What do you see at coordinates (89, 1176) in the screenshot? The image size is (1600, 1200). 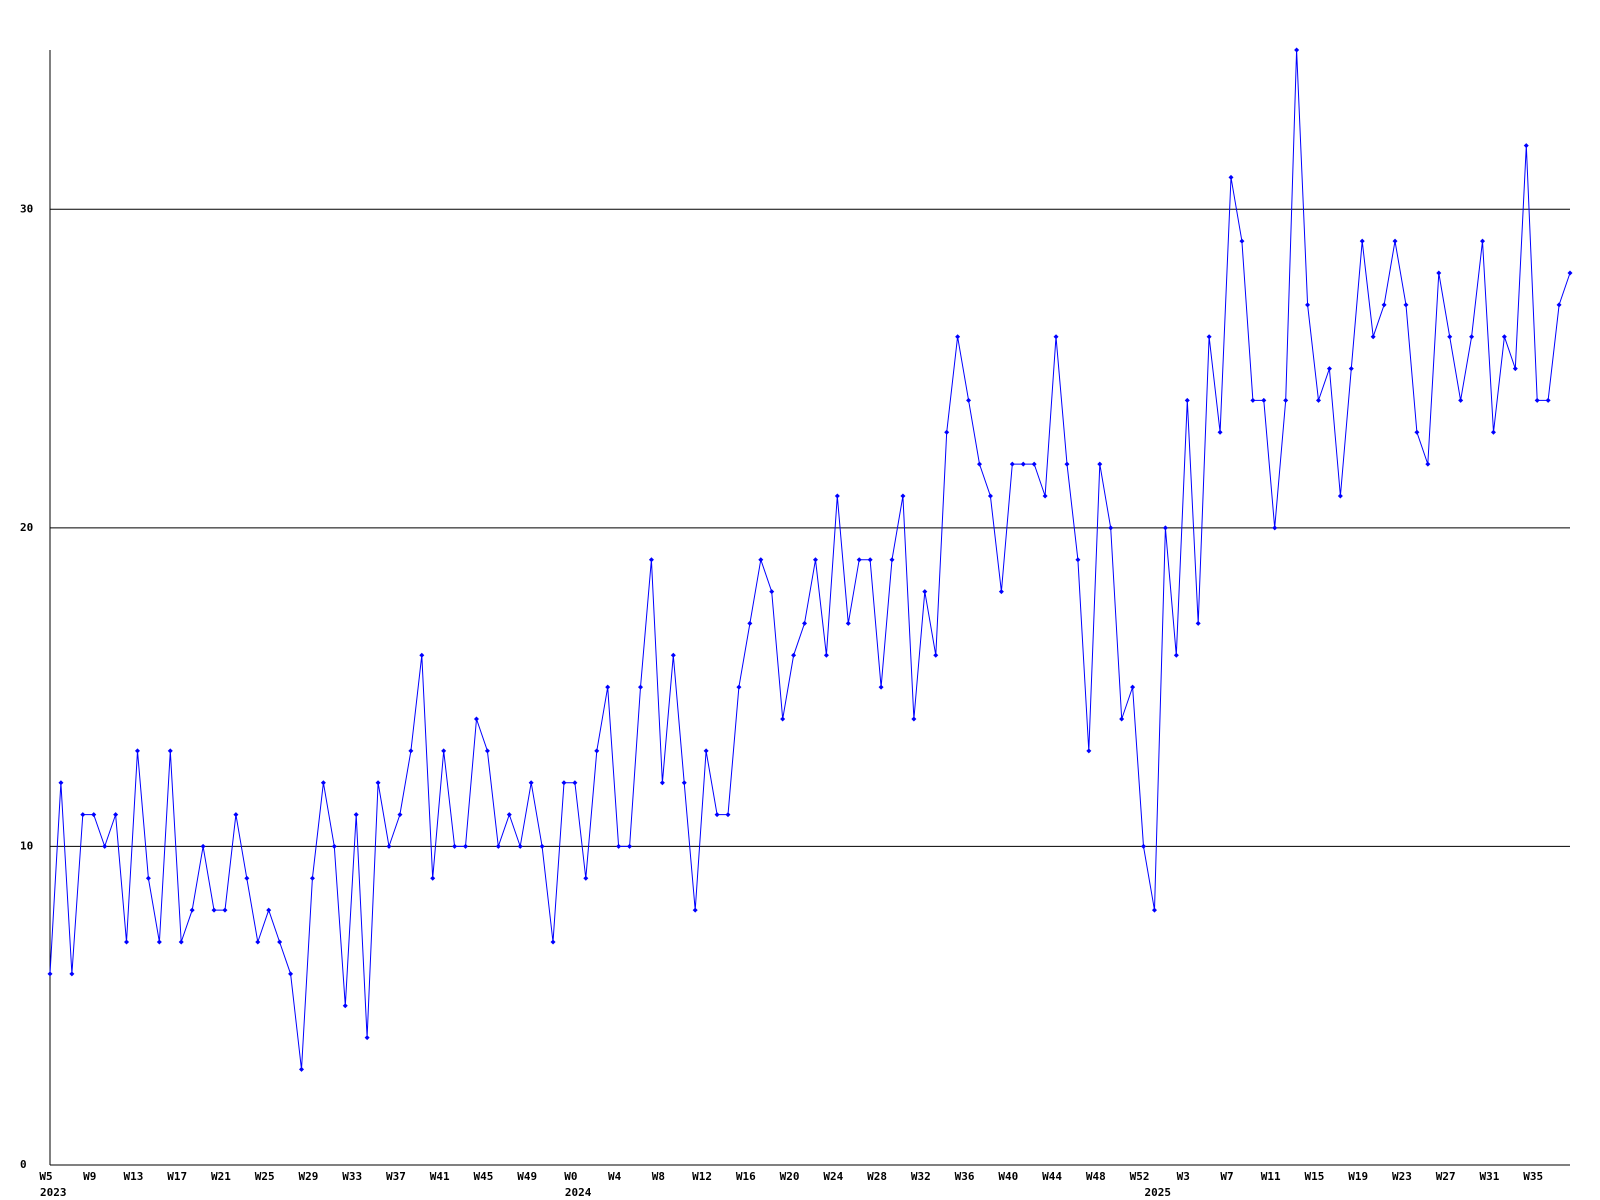 I see `x-tick-label: W9` at bounding box center [89, 1176].